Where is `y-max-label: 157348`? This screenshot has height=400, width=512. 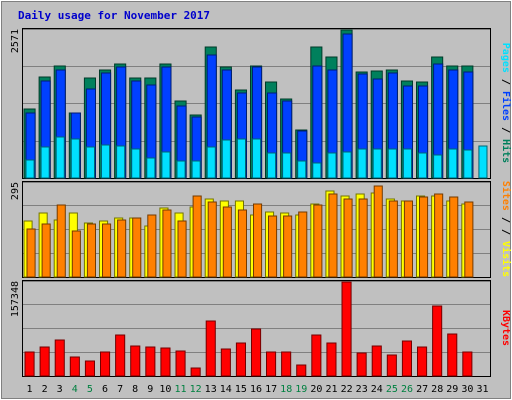 y-max-label: 157348 is located at coordinates (15, 299).